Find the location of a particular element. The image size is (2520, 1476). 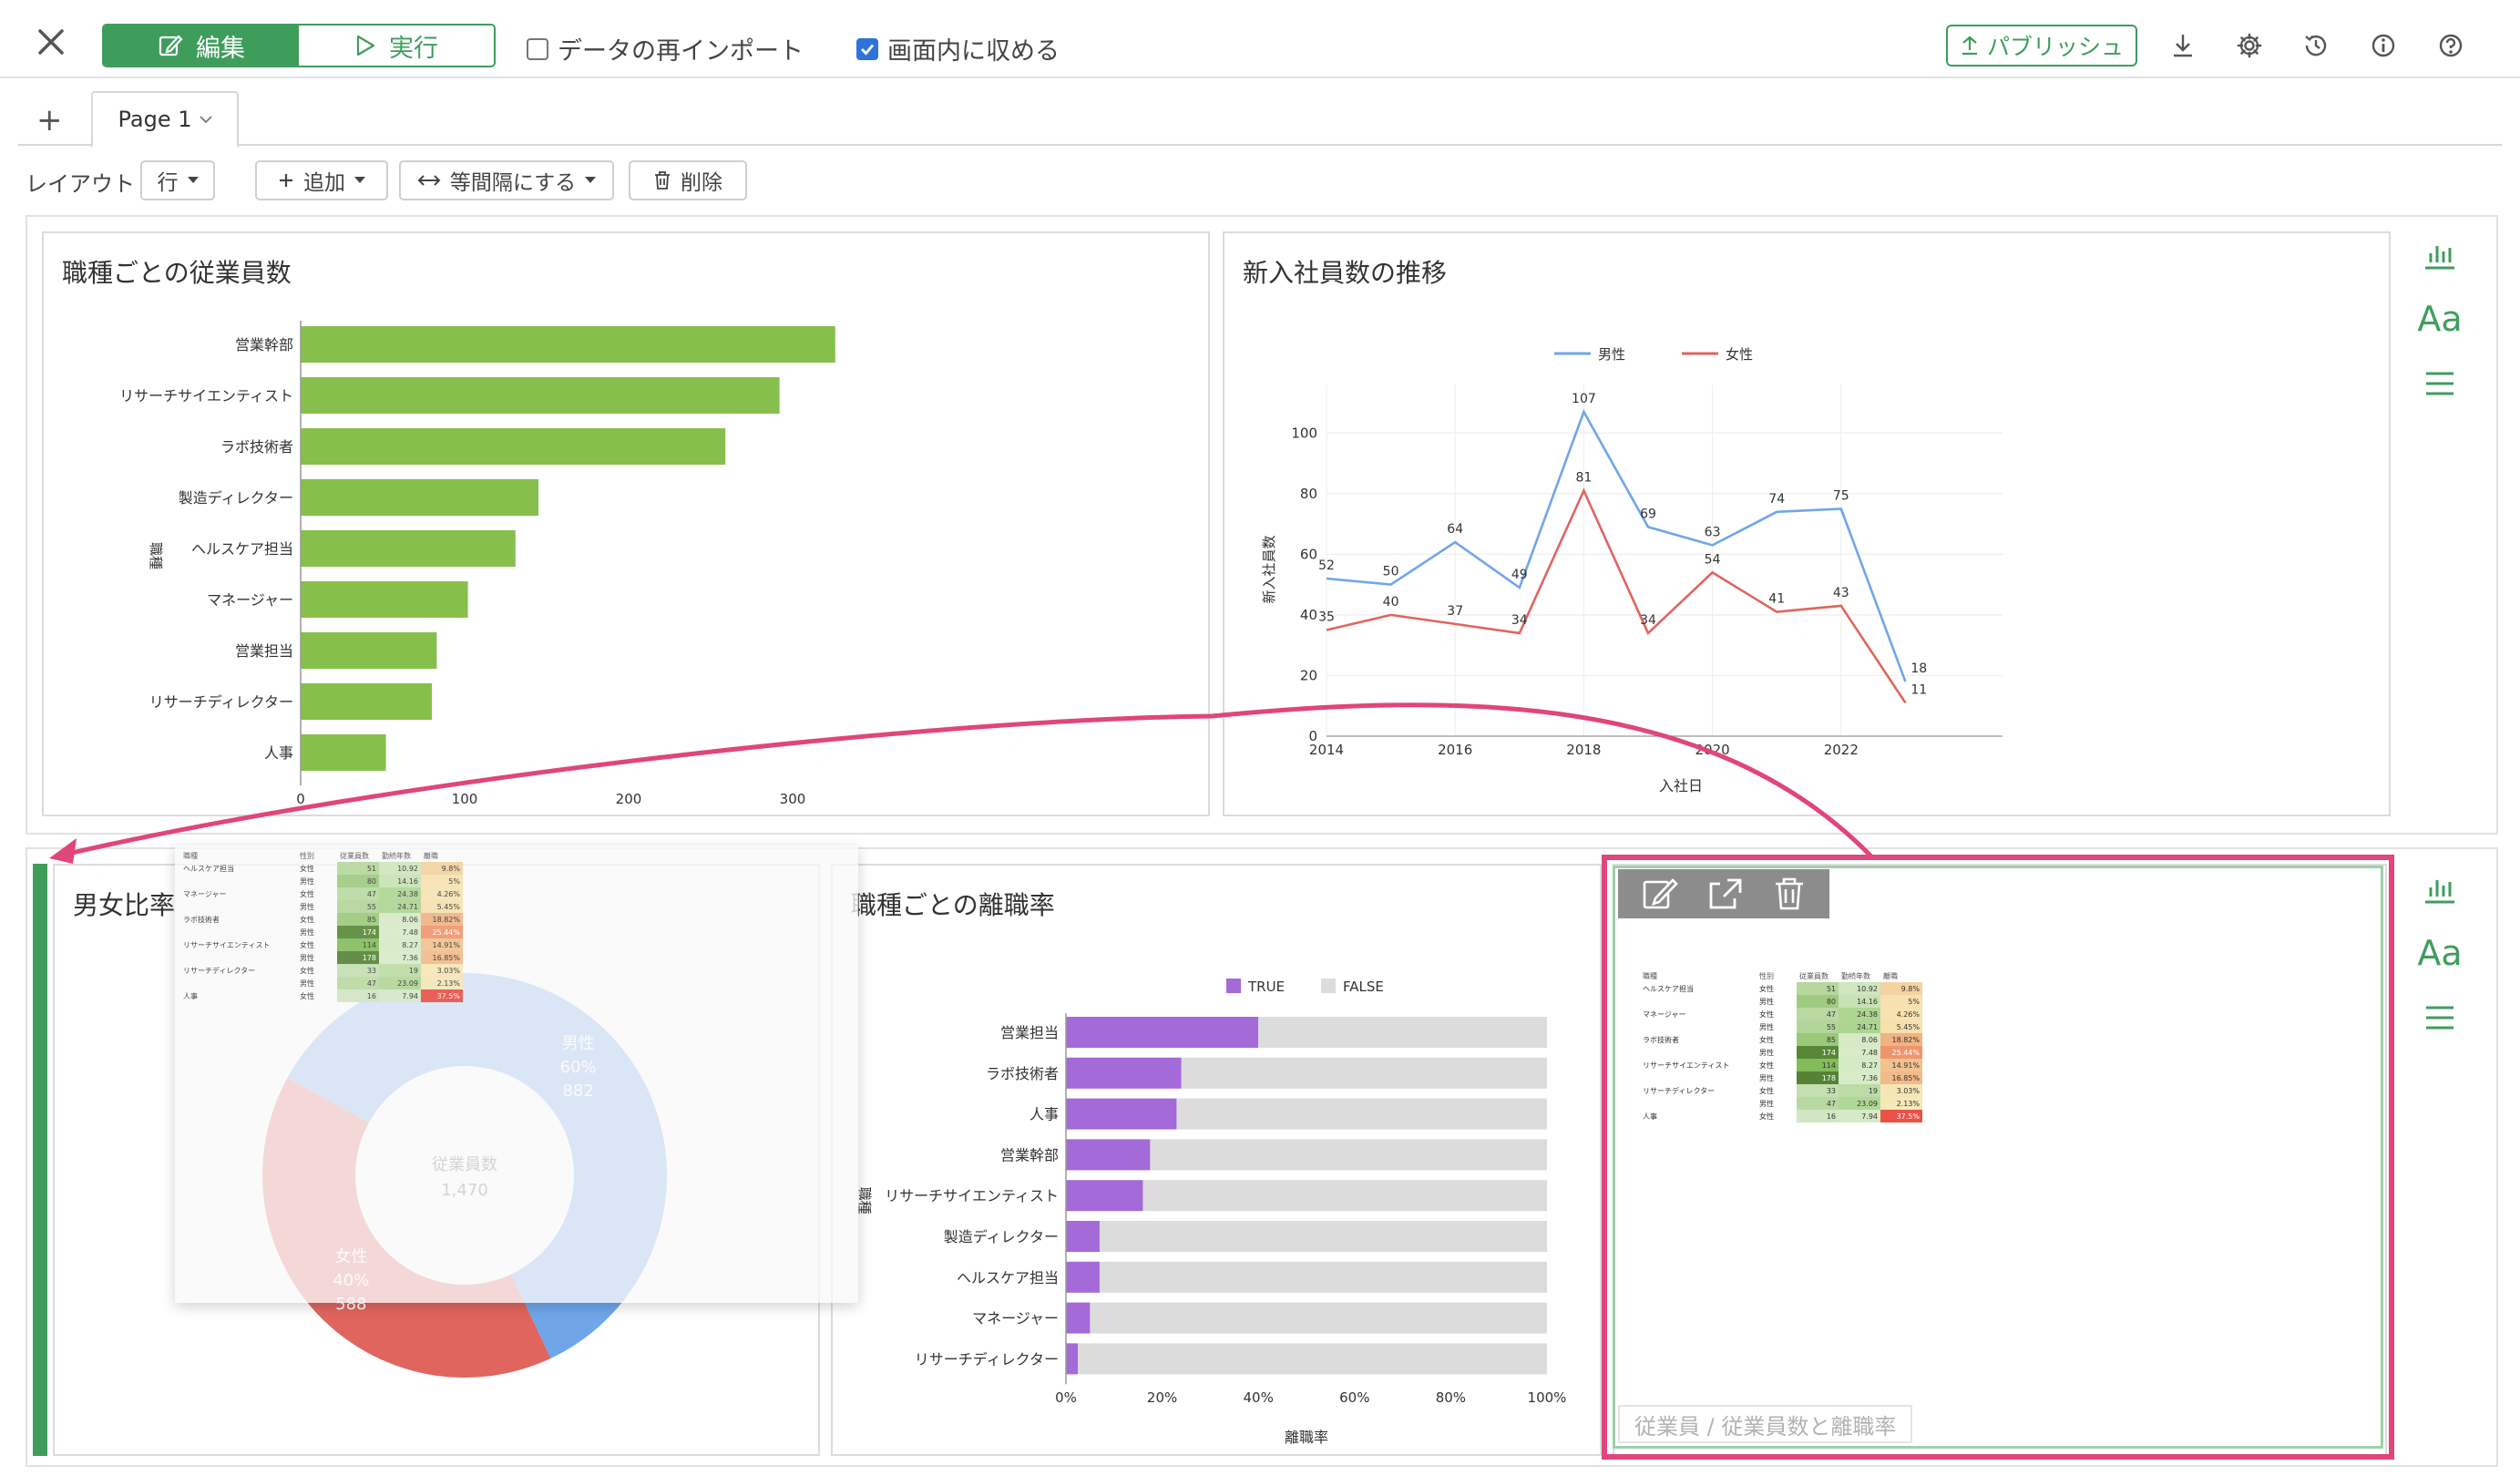

table-cell: 178 is located at coordinates (358, 957).